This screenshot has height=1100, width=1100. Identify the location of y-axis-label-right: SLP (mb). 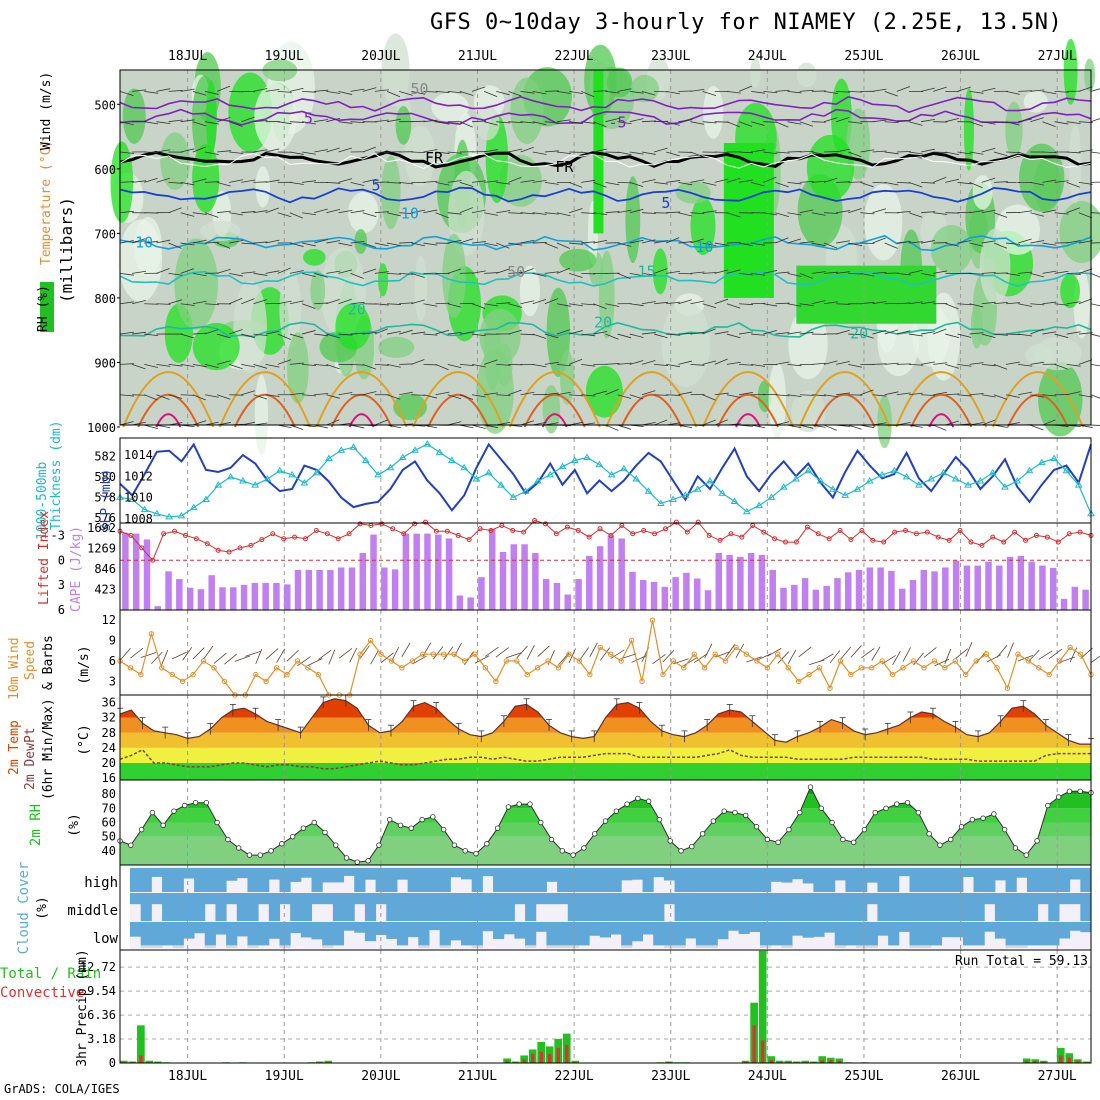
(106, 500).